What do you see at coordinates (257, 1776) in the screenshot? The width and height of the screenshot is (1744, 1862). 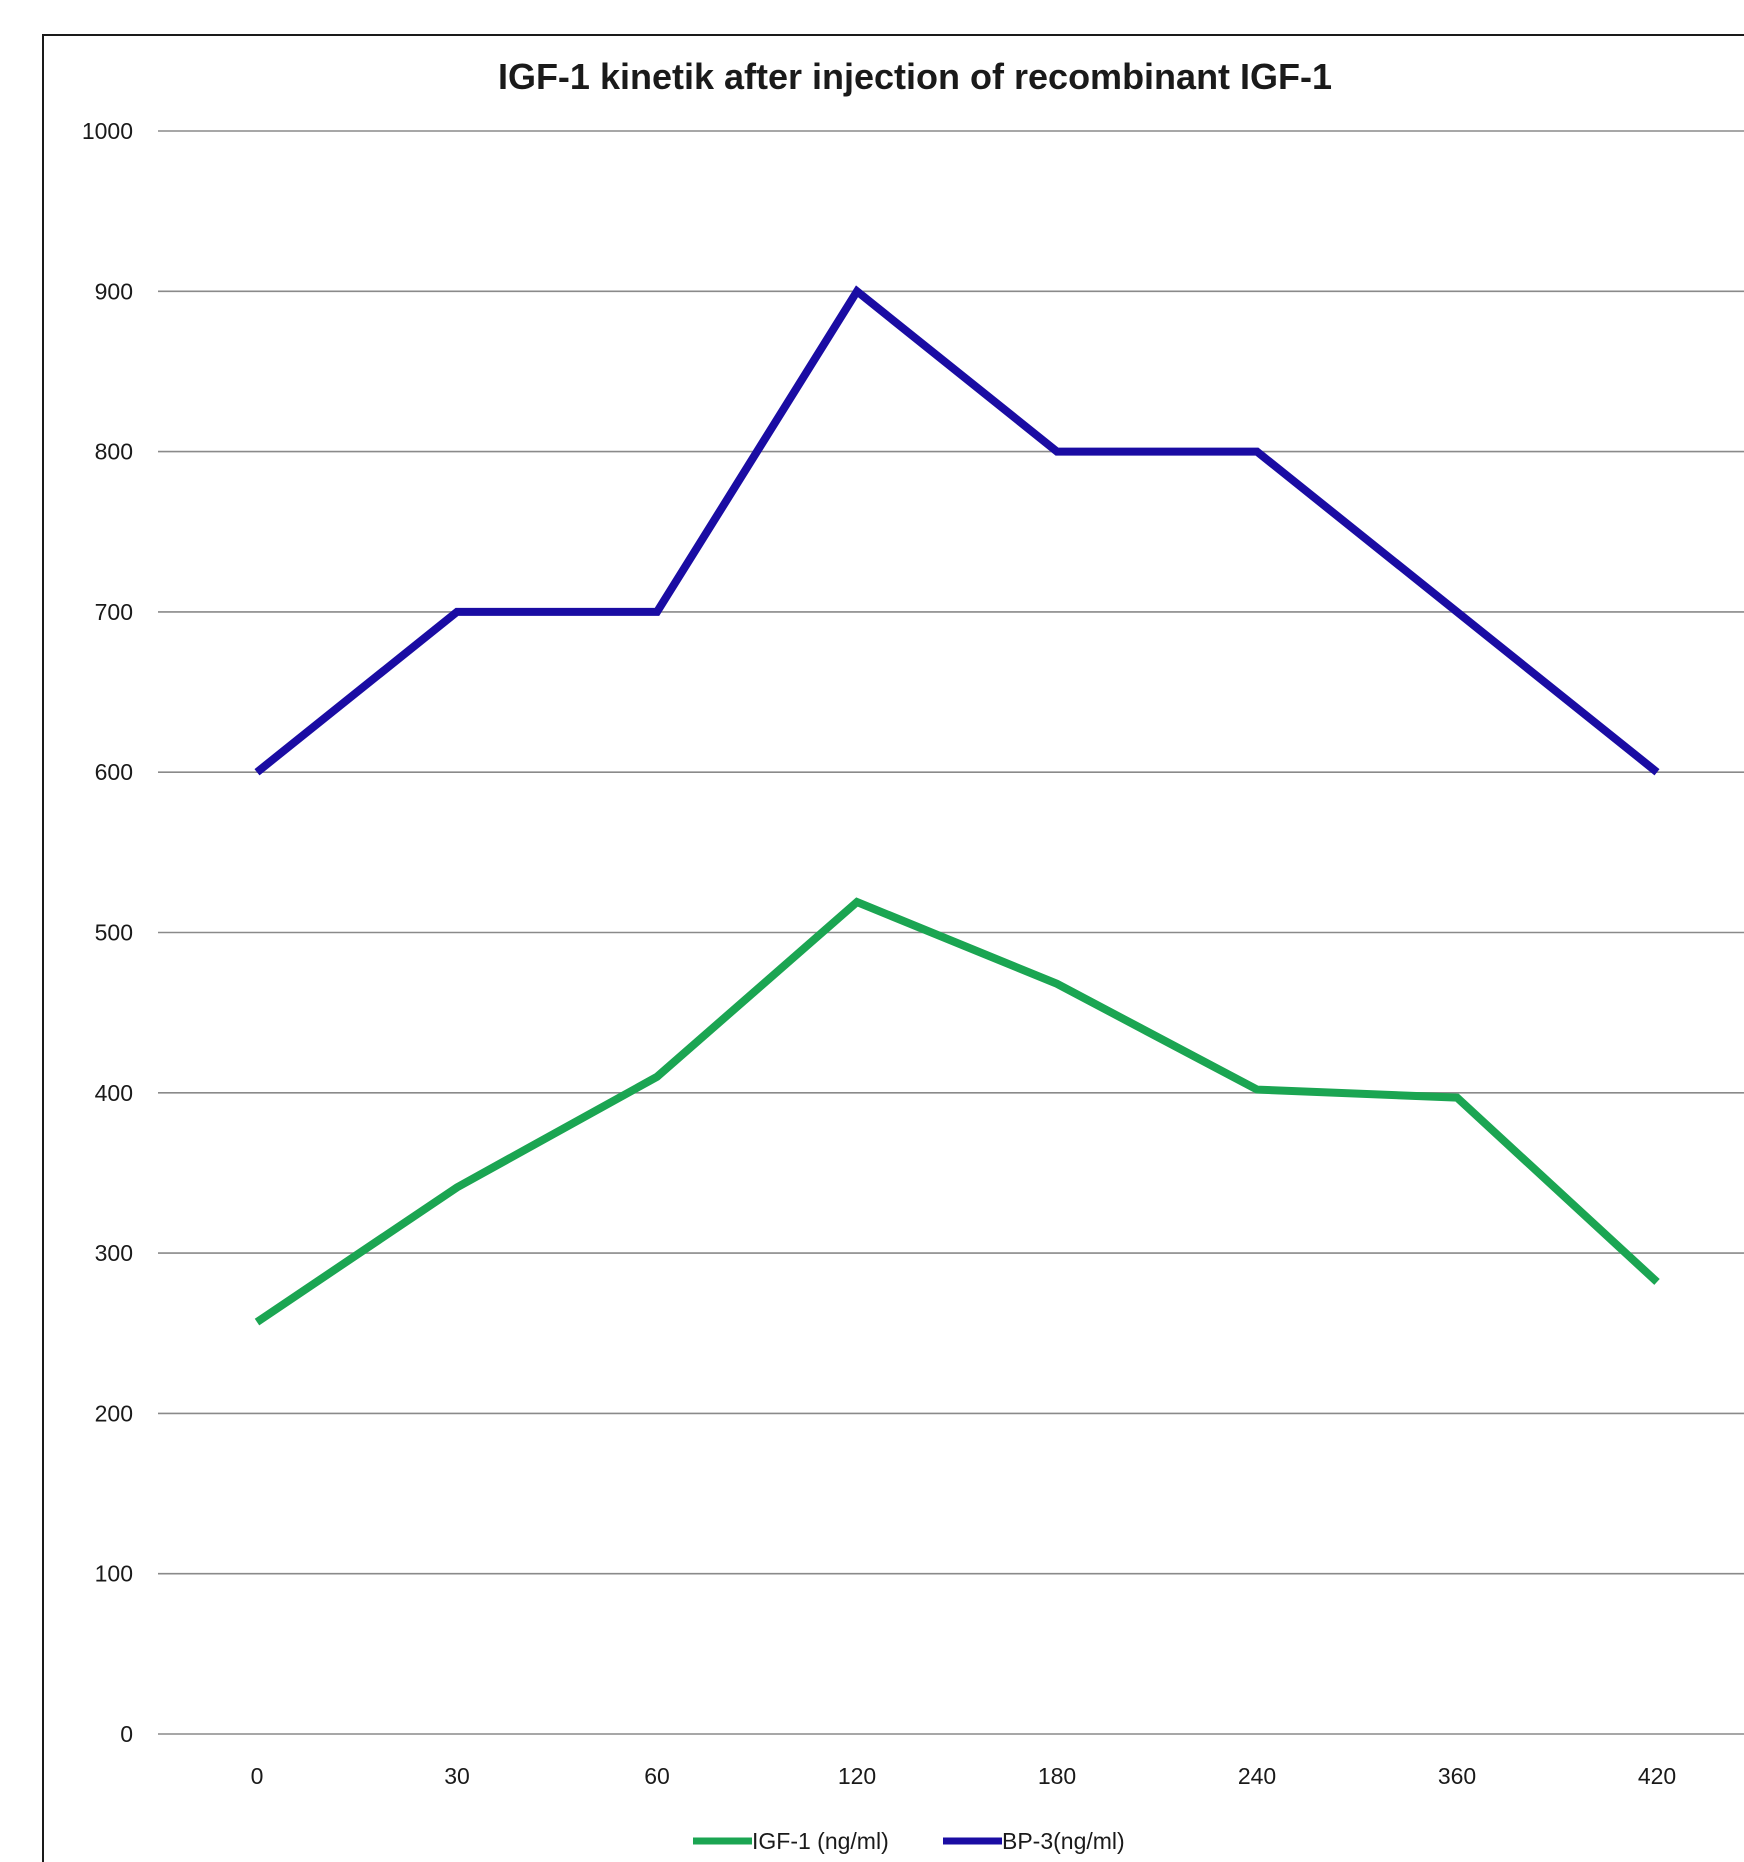 I see `x-tick-label-0: 0` at bounding box center [257, 1776].